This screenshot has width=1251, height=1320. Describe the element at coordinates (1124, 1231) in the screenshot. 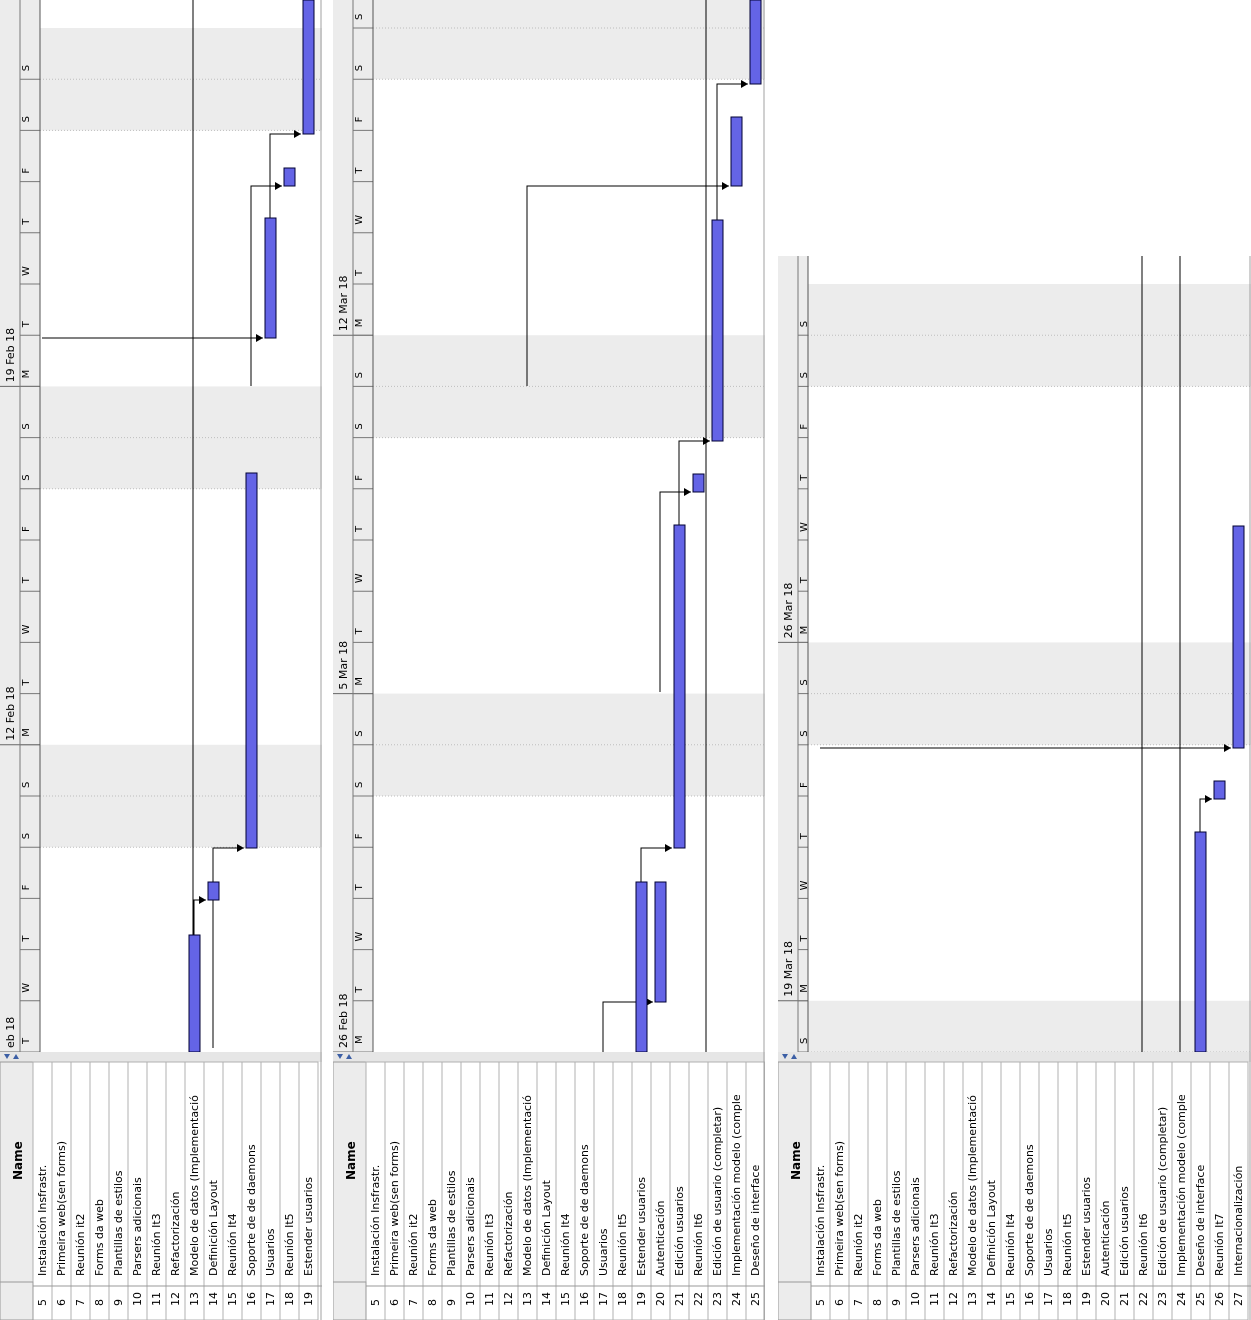

I see `task-name: Edición usuarios` at that location.